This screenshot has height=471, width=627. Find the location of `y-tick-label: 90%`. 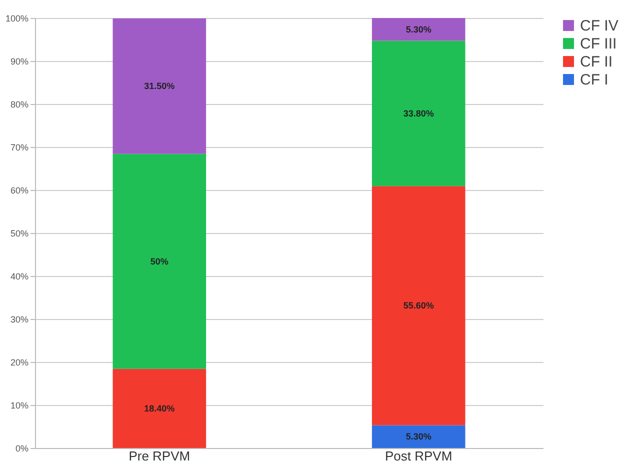

y-tick-label: 90% is located at coordinates (19, 61).